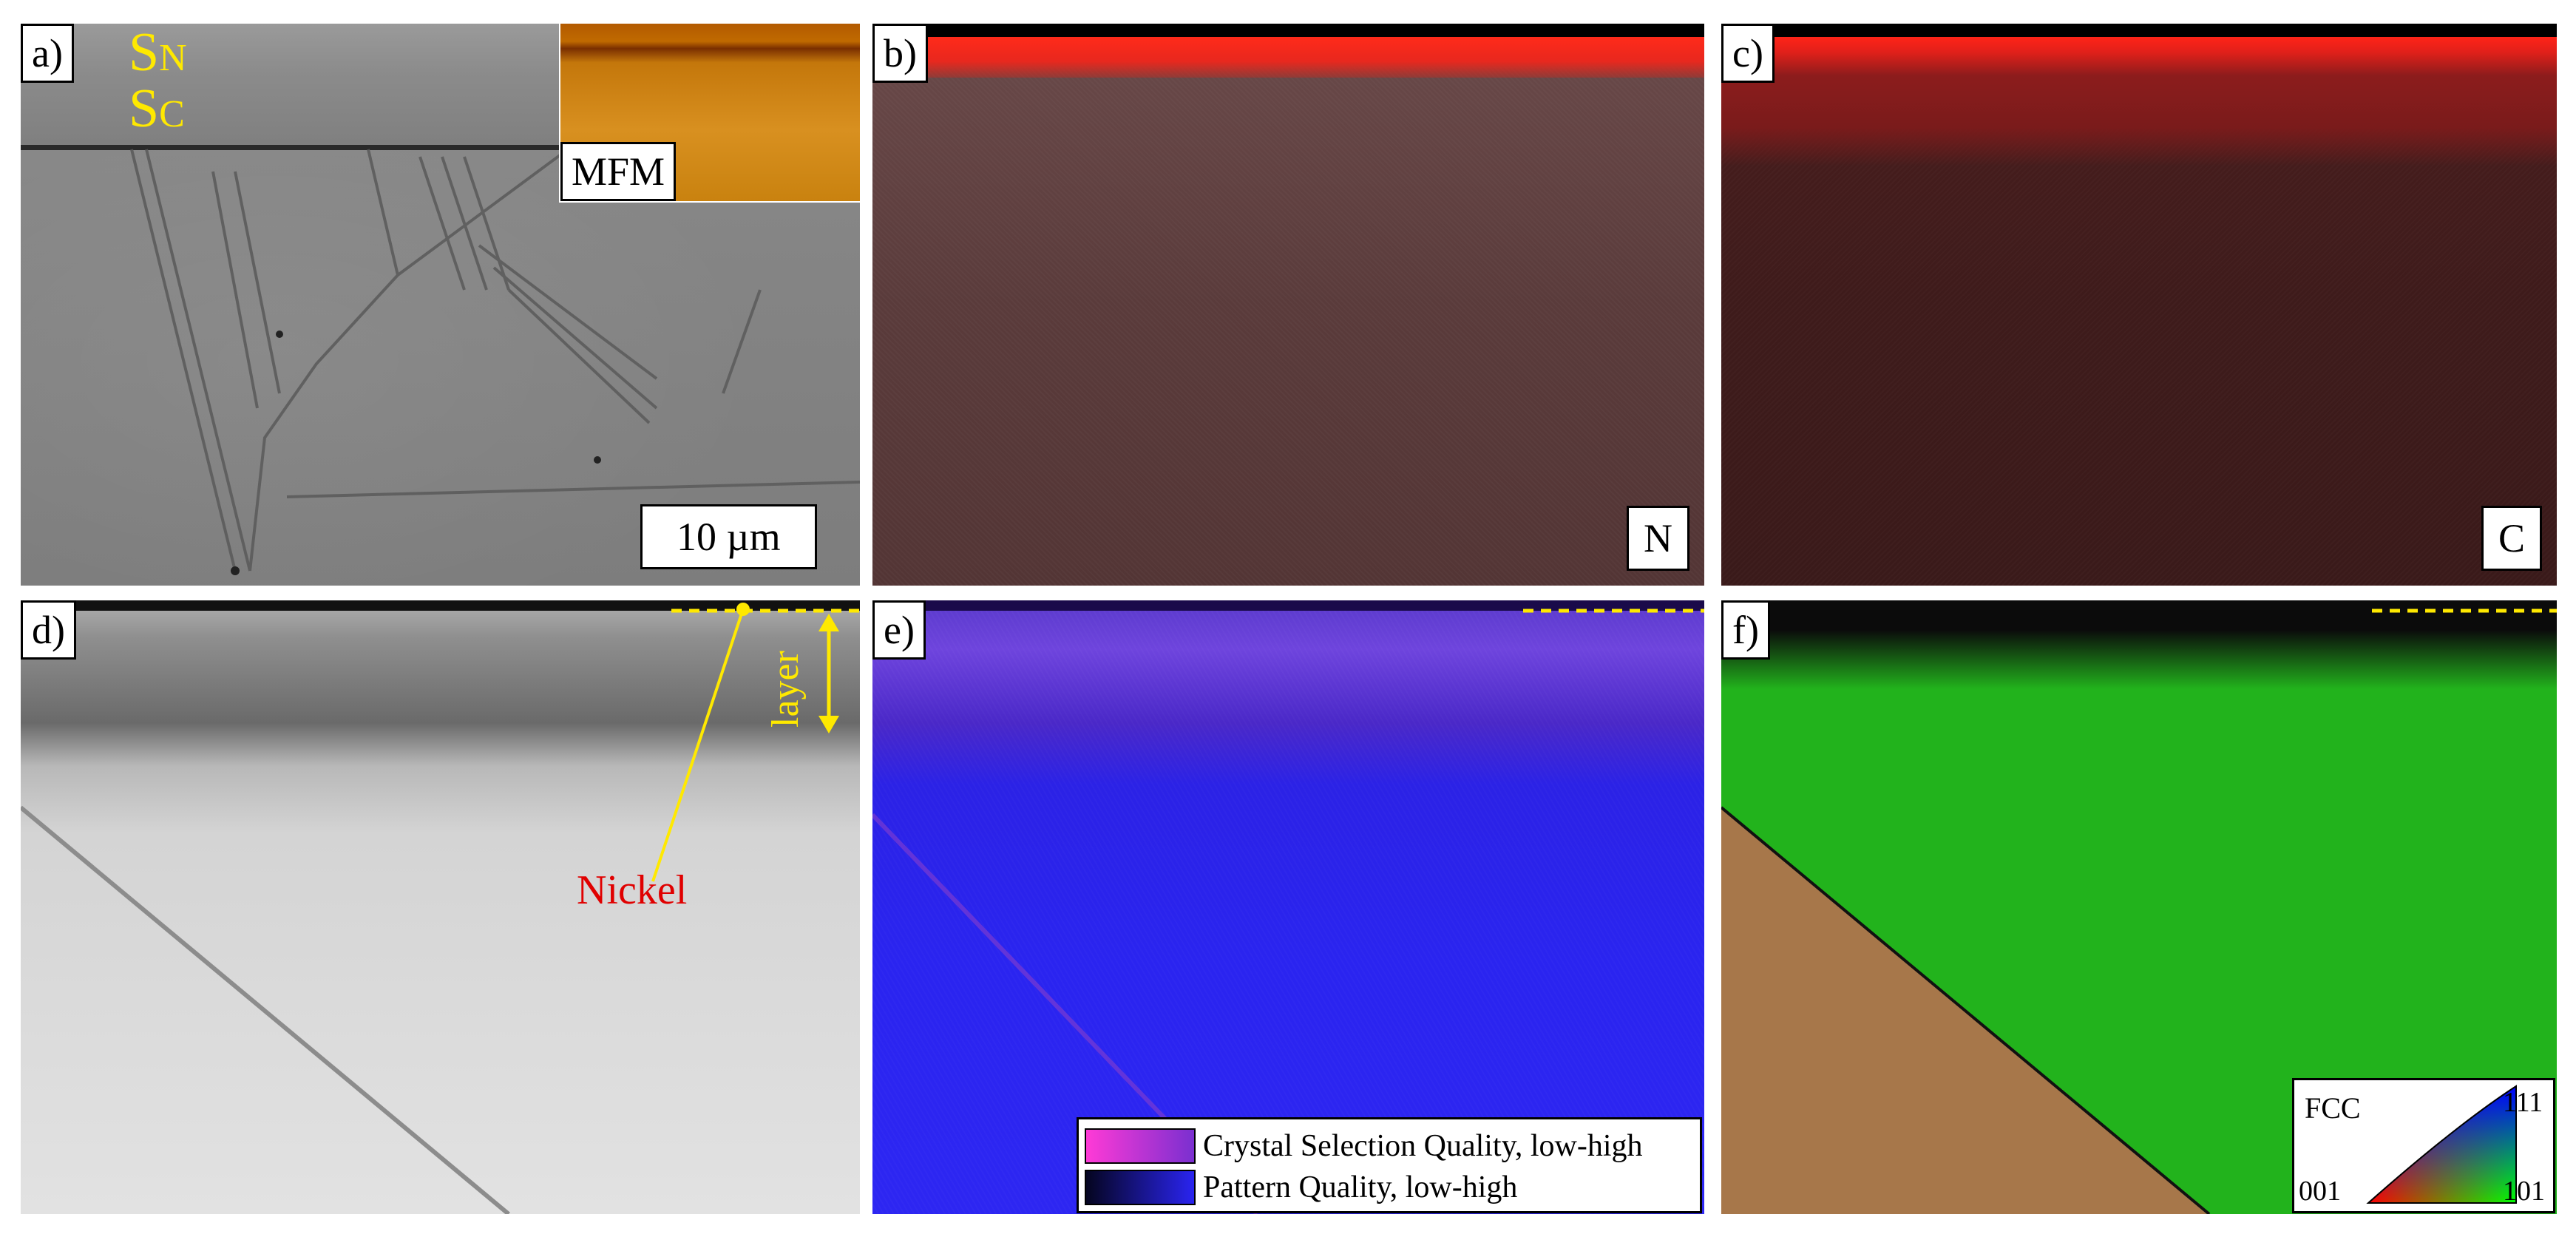 This screenshot has height=1237, width=2576. I want to click on scale-bar-label: 10 µm, so click(728, 536).